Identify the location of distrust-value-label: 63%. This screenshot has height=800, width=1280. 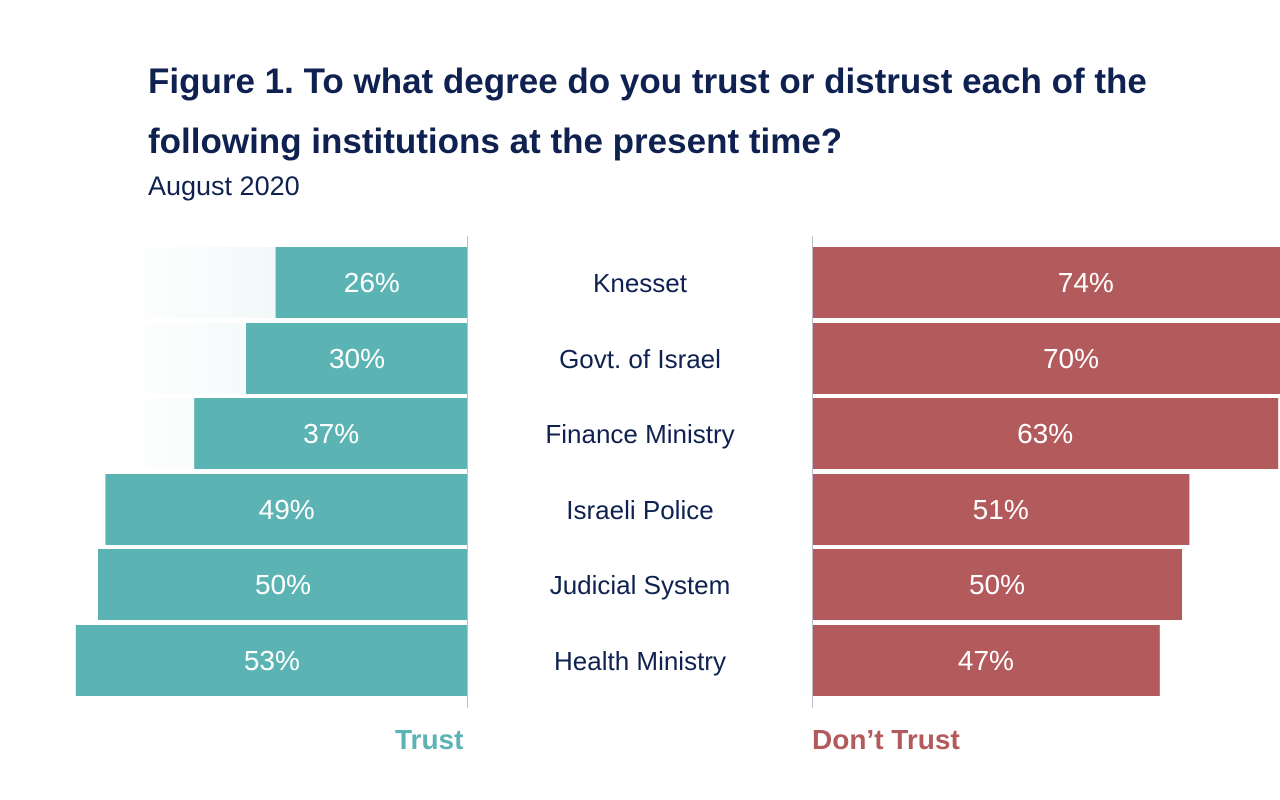
(1045, 433).